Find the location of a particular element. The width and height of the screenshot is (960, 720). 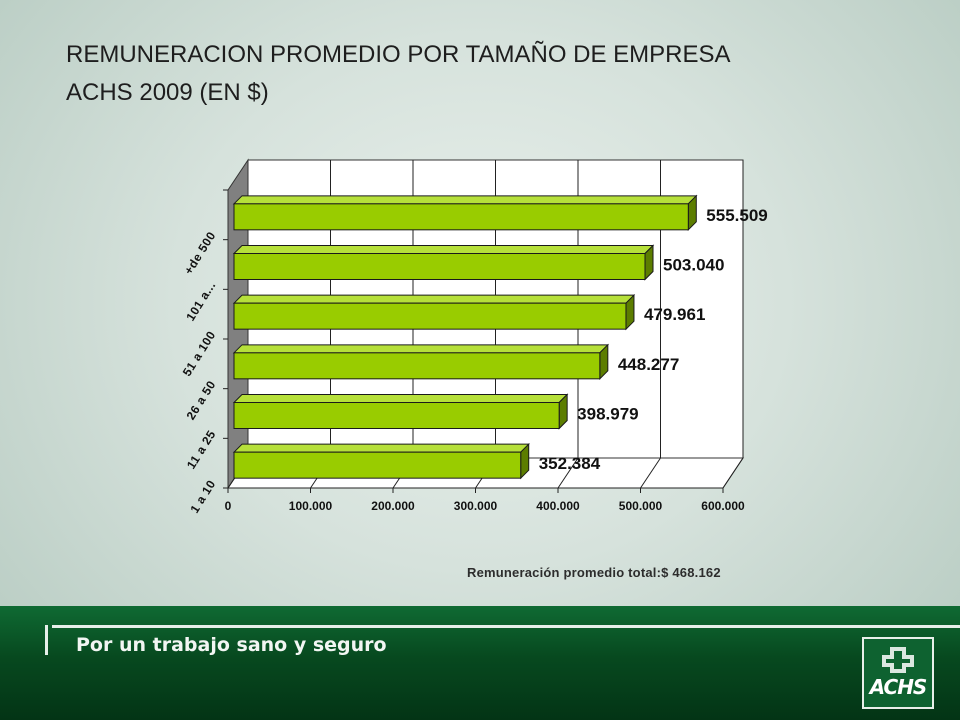

category-label: 51 a 100 is located at coordinates (199, 353).